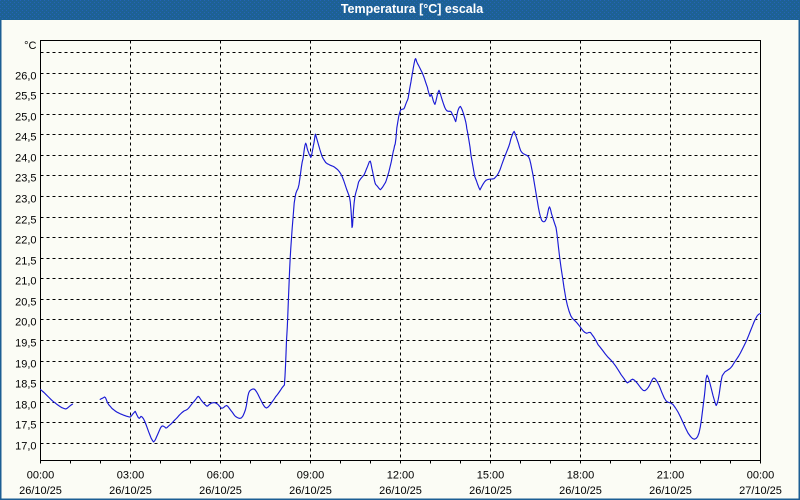 The image size is (800, 500). Describe the element at coordinates (412, 9) in the screenshot. I see `svg-text: Temperatura [°C] escala` at that location.